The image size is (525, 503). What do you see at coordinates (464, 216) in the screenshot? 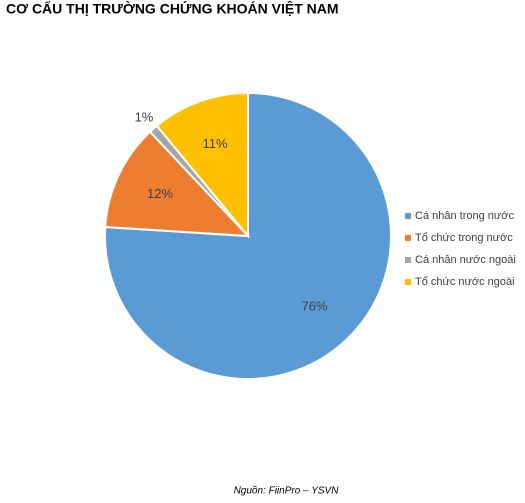
I see `legend-label: Cá nhân trong nước` at bounding box center [464, 216].